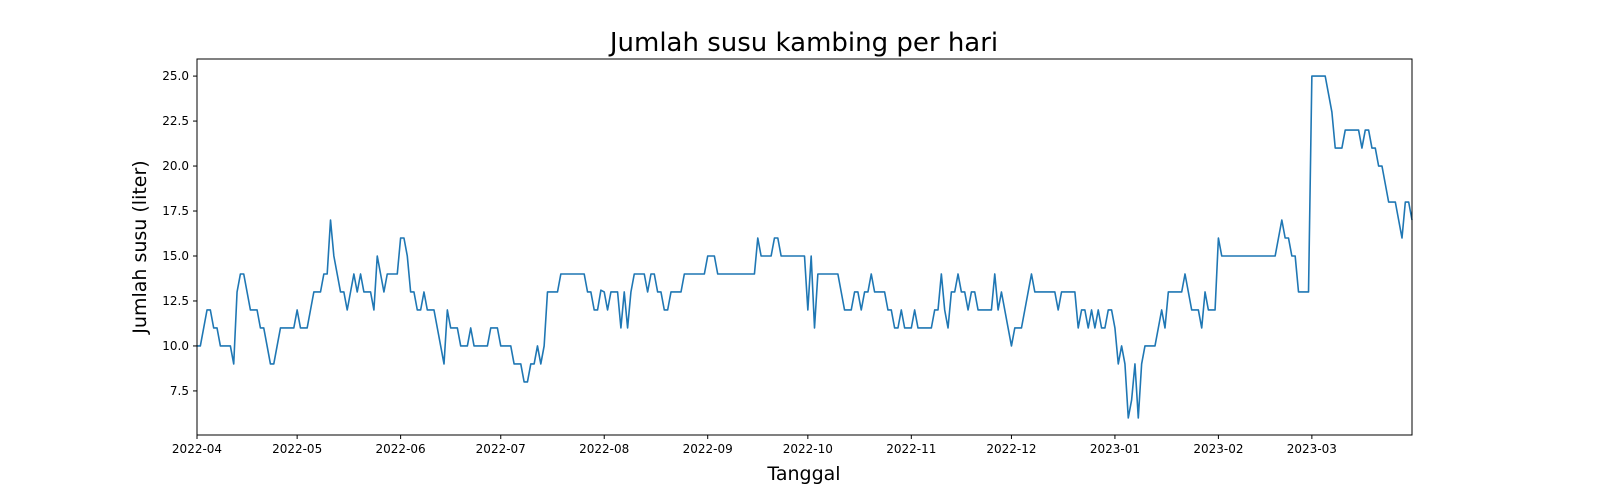 This screenshot has height=500, width=1600. I want to click on x-tick-label: 2023-02, so click(1218, 449).